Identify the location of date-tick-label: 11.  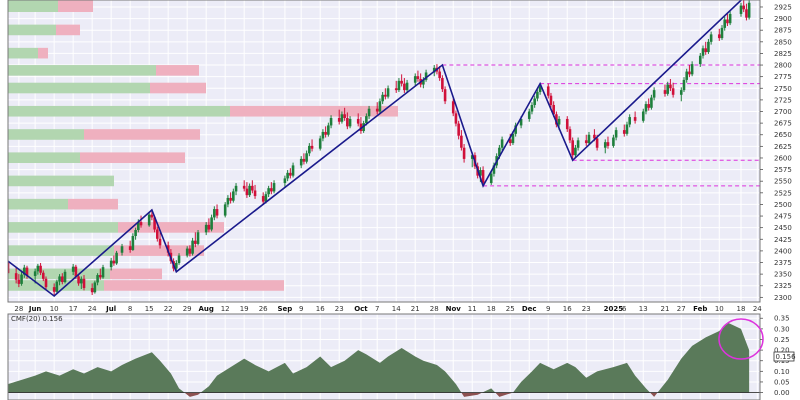
(472, 309).